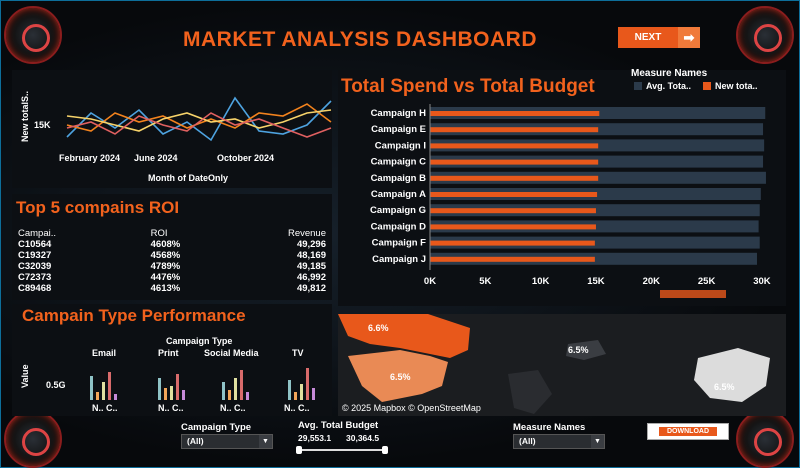 This screenshot has width=800, height=468. What do you see at coordinates (360, 39) in the screenshot?
I see `page-title: MARKET ANALYSIS DASHBOARD` at bounding box center [360, 39].